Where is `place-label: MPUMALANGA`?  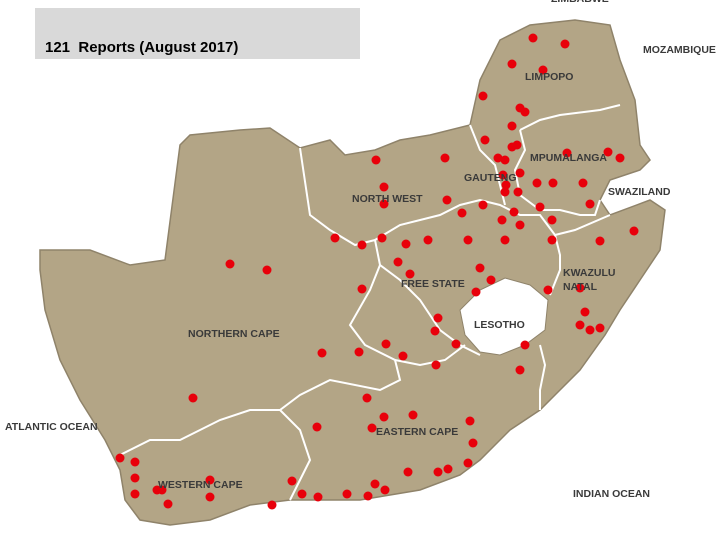
place-label: MPUMALANGA is located at coordinates (568, 158).